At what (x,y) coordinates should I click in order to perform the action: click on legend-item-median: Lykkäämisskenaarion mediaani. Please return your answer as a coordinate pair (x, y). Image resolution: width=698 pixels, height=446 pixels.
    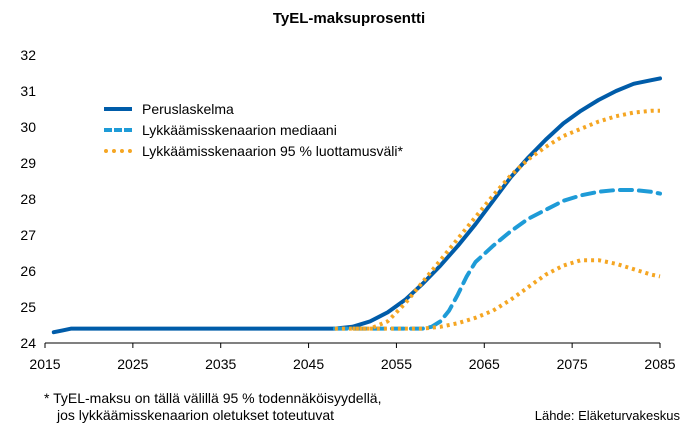
    Looking at the image, I should click on (253, 129).